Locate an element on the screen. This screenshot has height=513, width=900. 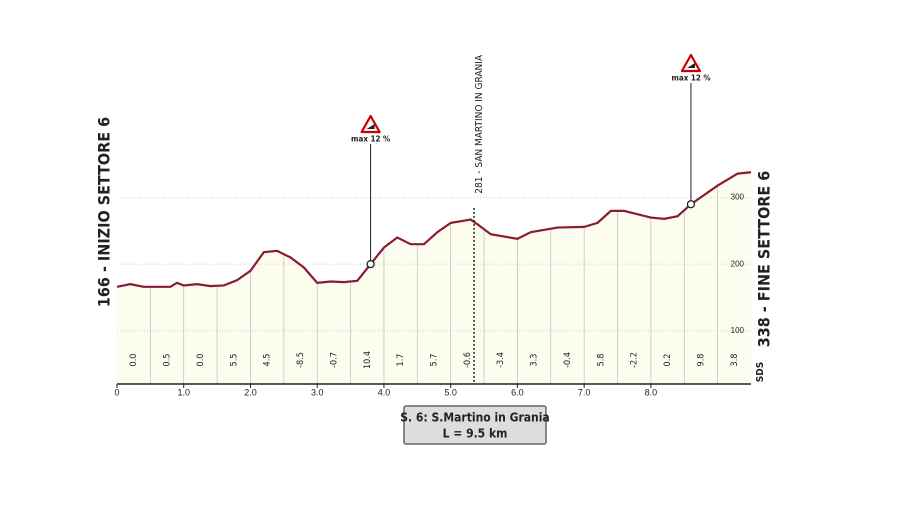
gradient-label: -0.6 is located at coordinates (468, 360).